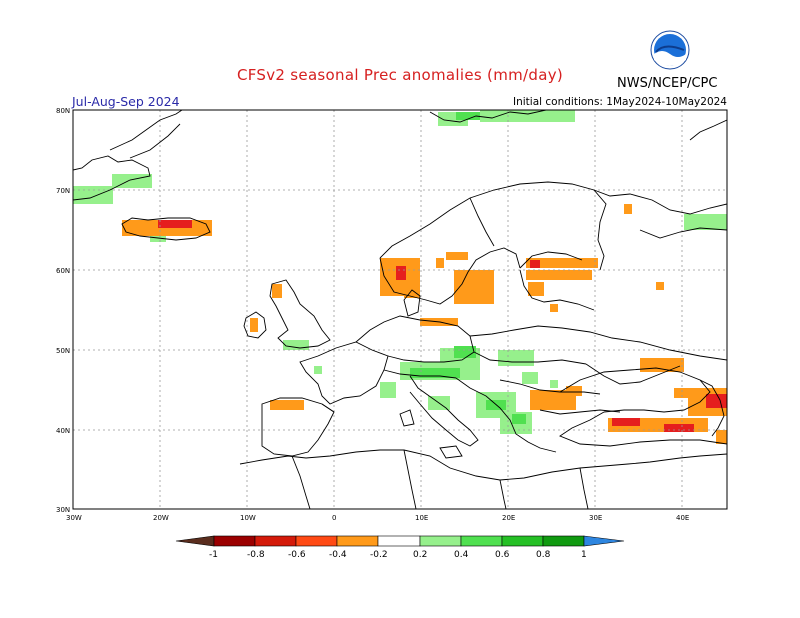  Describe the element at coordinates (297, 555) in the screenshot. I see `colorbar-label: -0.6` at that location.